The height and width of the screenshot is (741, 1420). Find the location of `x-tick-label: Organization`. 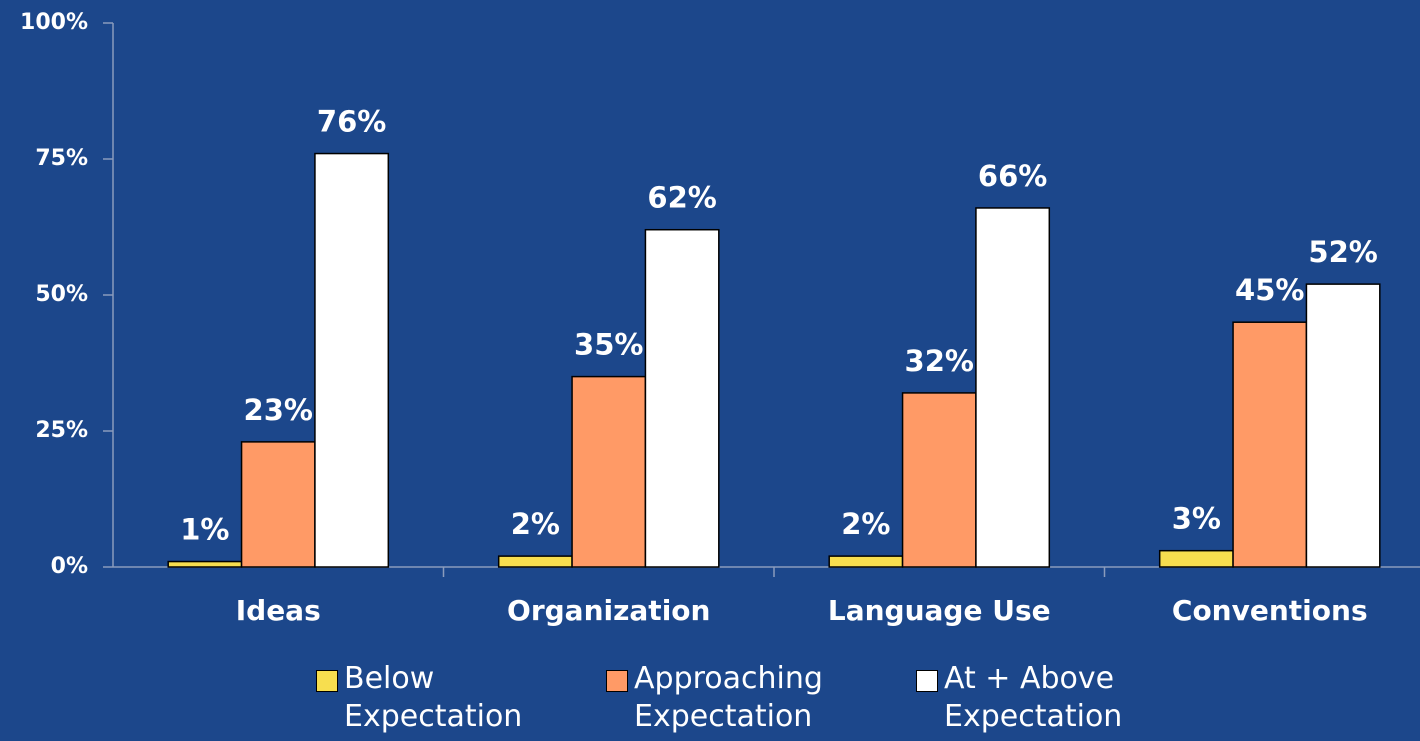

x-tick-label: Organization is located at coordinates (608, 610).